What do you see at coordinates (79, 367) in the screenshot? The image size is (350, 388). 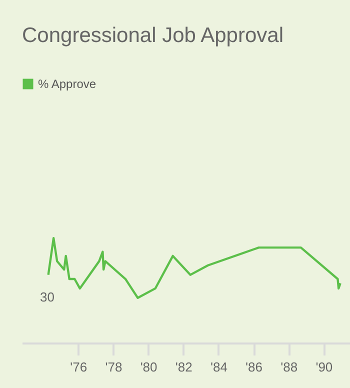 I see `x-tick-label: '76` at bounding box center [79, 367].